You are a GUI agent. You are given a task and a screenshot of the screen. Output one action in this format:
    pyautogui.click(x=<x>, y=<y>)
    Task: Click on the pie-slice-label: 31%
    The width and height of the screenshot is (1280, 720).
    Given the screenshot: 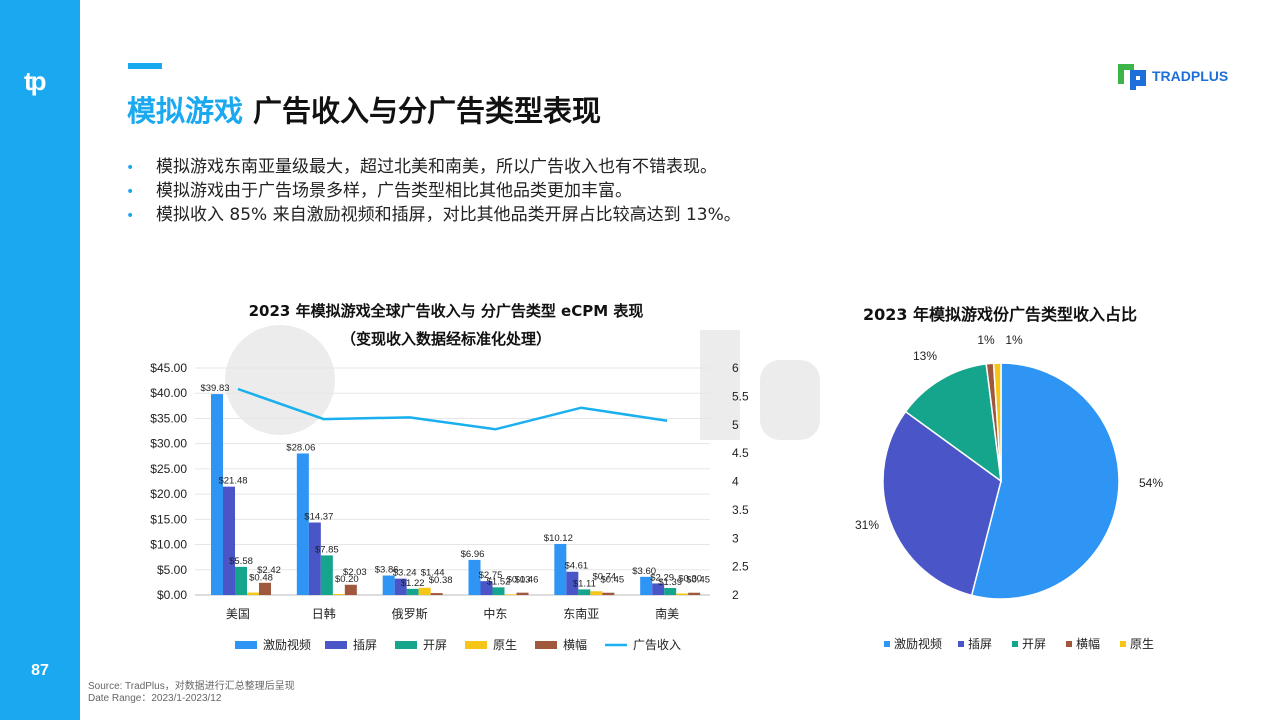 What is the action you would take?
    pyautogui.click(x=867, y=525)
    